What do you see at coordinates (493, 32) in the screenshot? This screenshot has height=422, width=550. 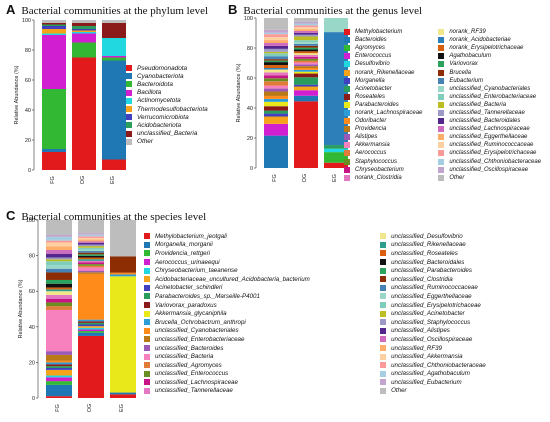 I see `legend-item: norank_RF39` at bounding box center [493, 32].